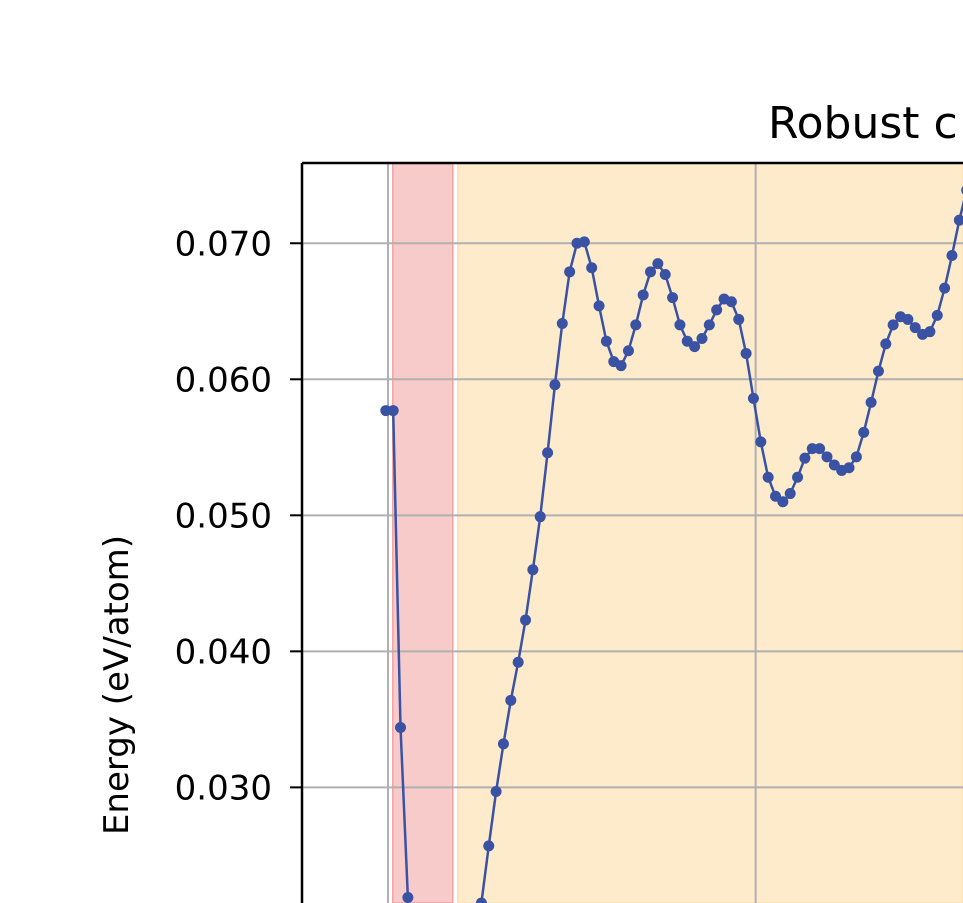 This screenshot has height=903, width=963. Describe the element at coordinates (863, 123) in the screenshot. I see `chart-title: Robust c` at that location.